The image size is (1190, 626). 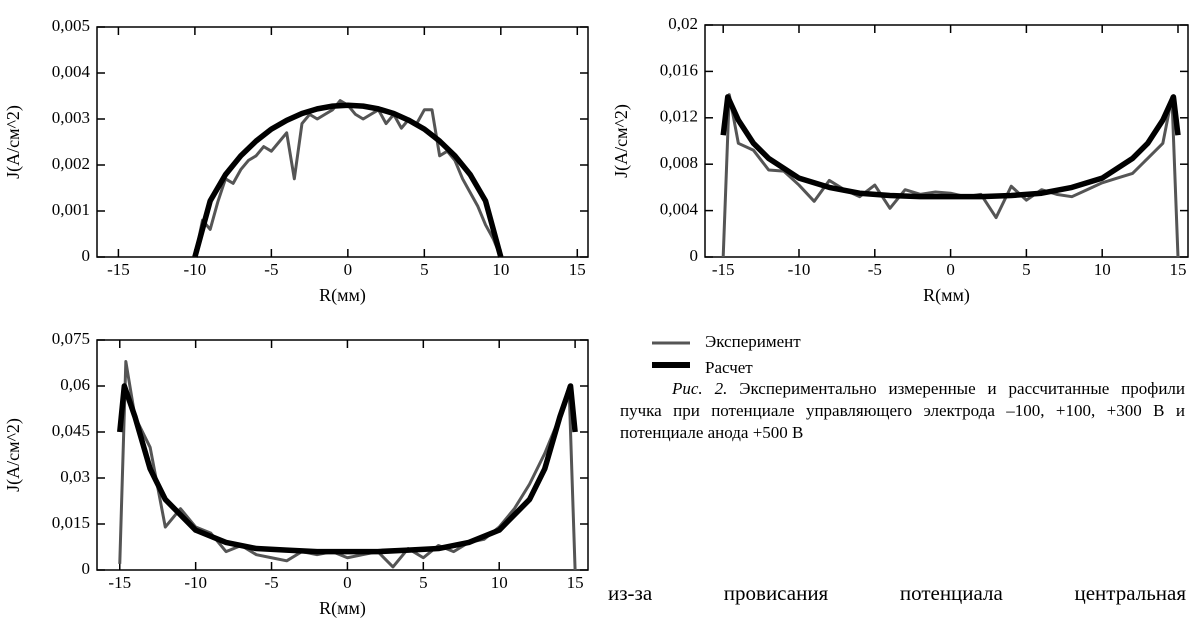 What do you see at coordinates (71, 209) in the screenshot?
I see `y-tick-label: 0,001` at bounding box center [71, 209].